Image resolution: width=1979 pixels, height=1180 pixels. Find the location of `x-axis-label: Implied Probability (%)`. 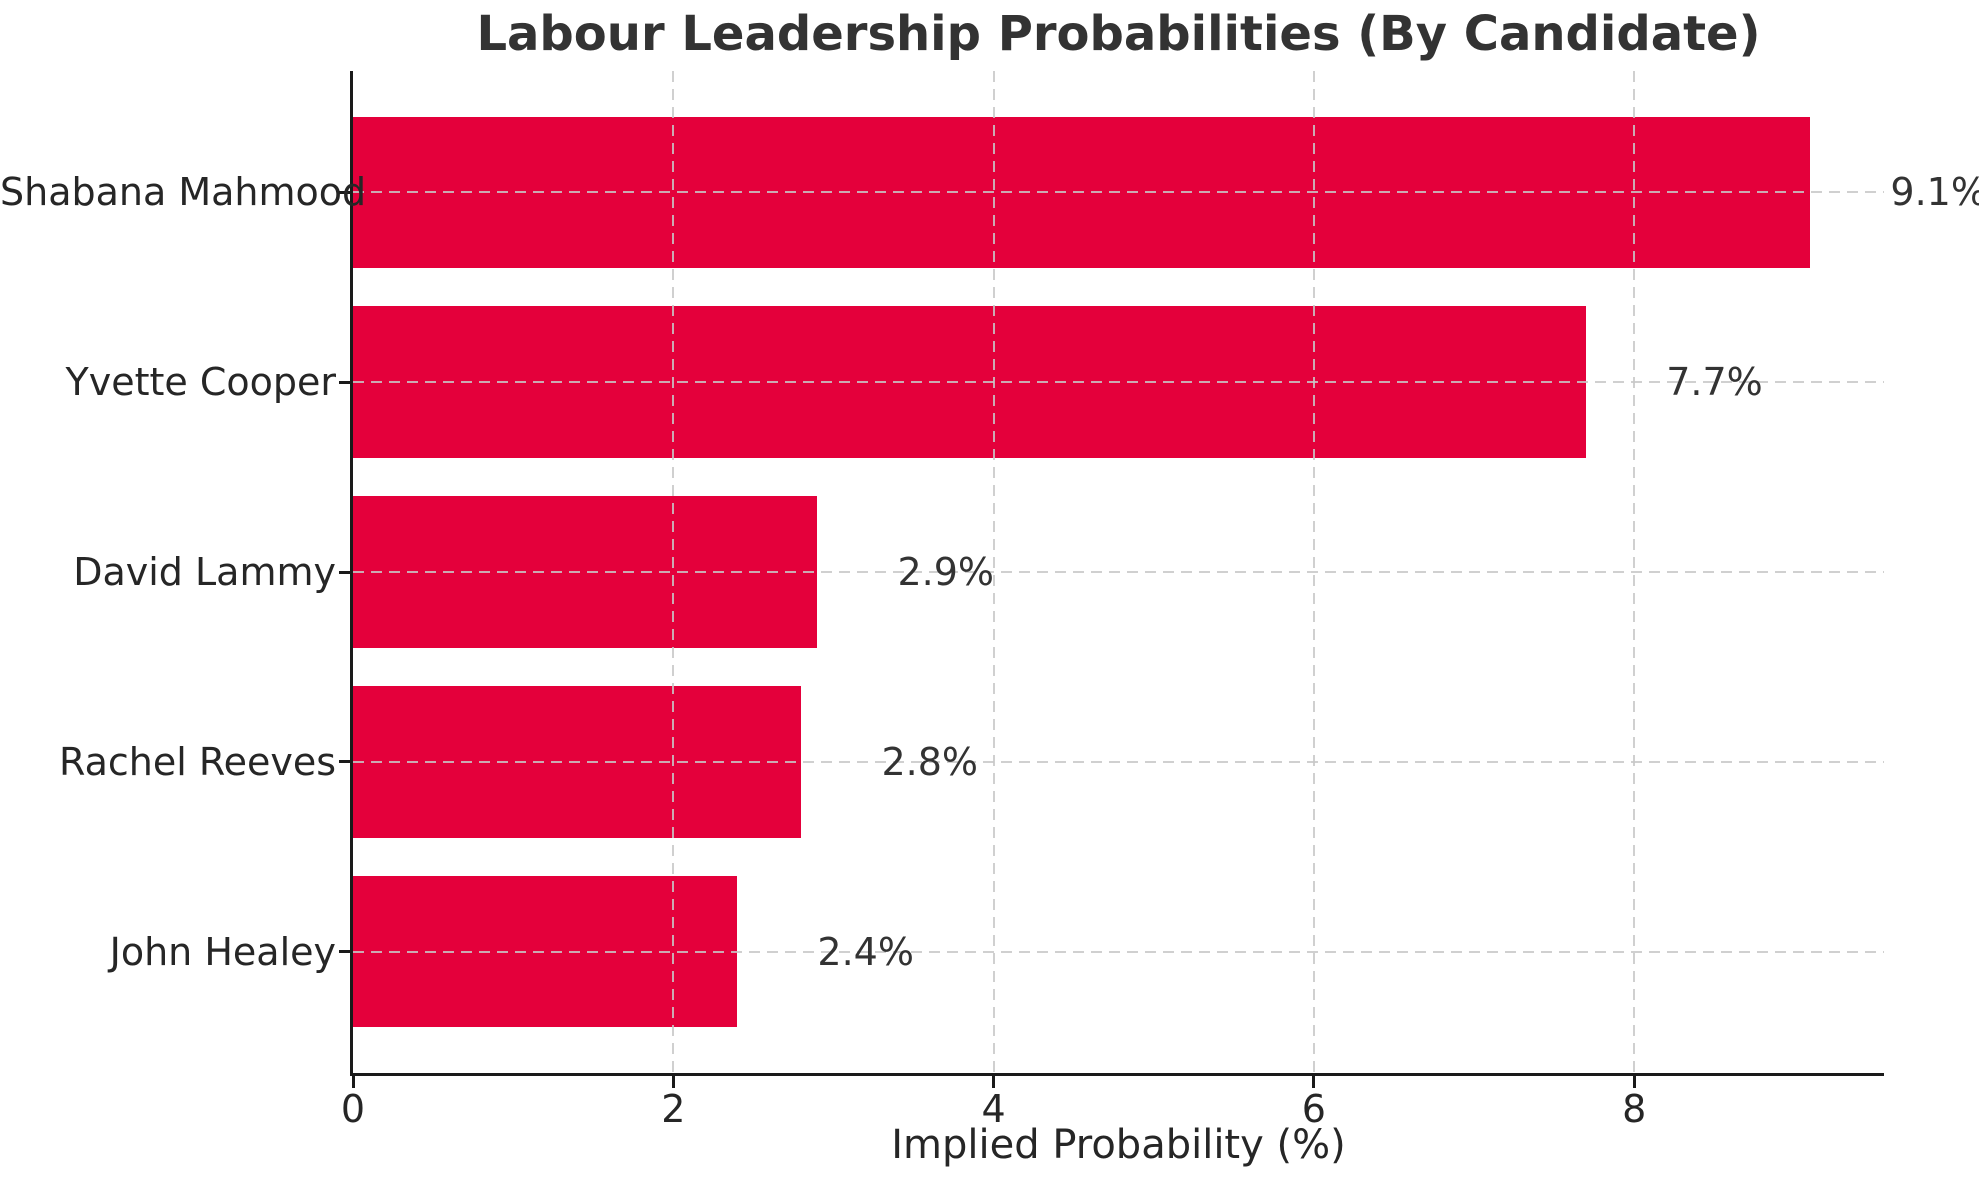

x-axis-label: Implied Probability (%) is located at coordinates (1118, 1145).